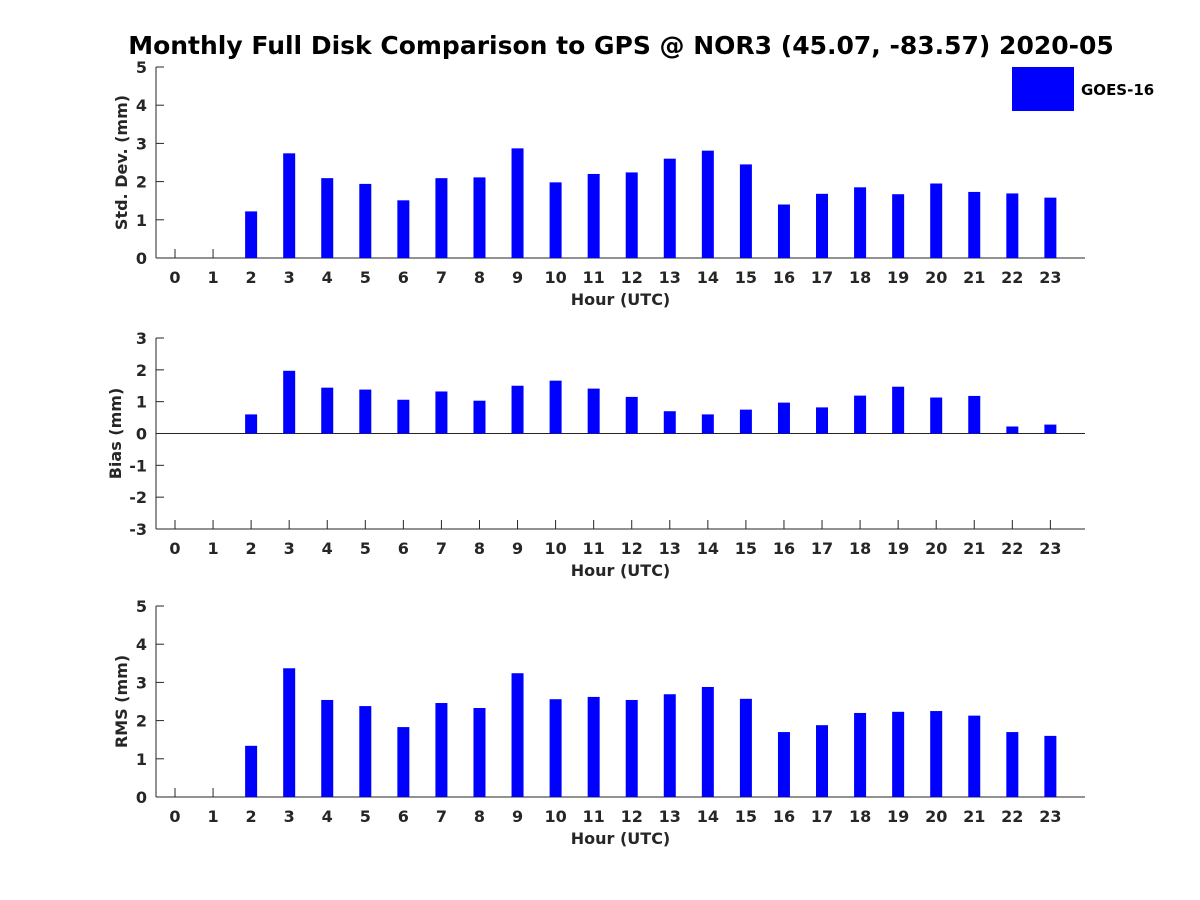 The height and width of the screenshot is (900, 1200). I want to click on y-tick-label: -2, so click(138, 497).